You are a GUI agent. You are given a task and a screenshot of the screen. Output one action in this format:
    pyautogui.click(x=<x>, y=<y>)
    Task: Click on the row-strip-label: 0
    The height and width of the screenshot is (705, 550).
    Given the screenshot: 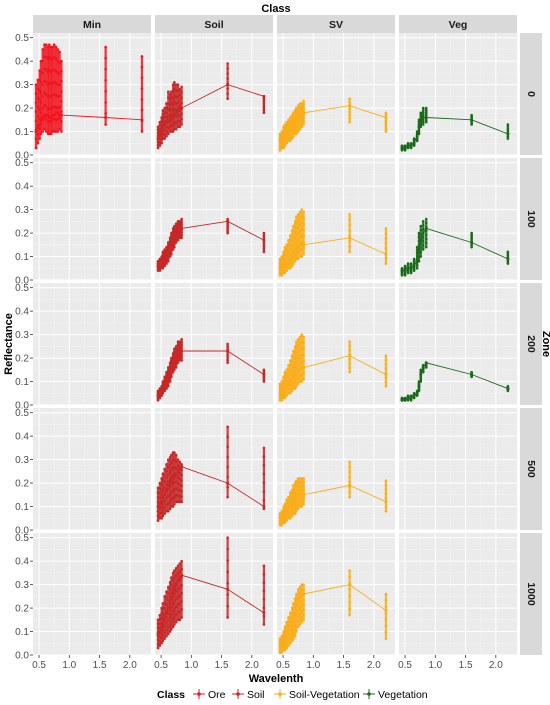 What is the action you would take?
    pyautogui.click(x=531, y=94)
    